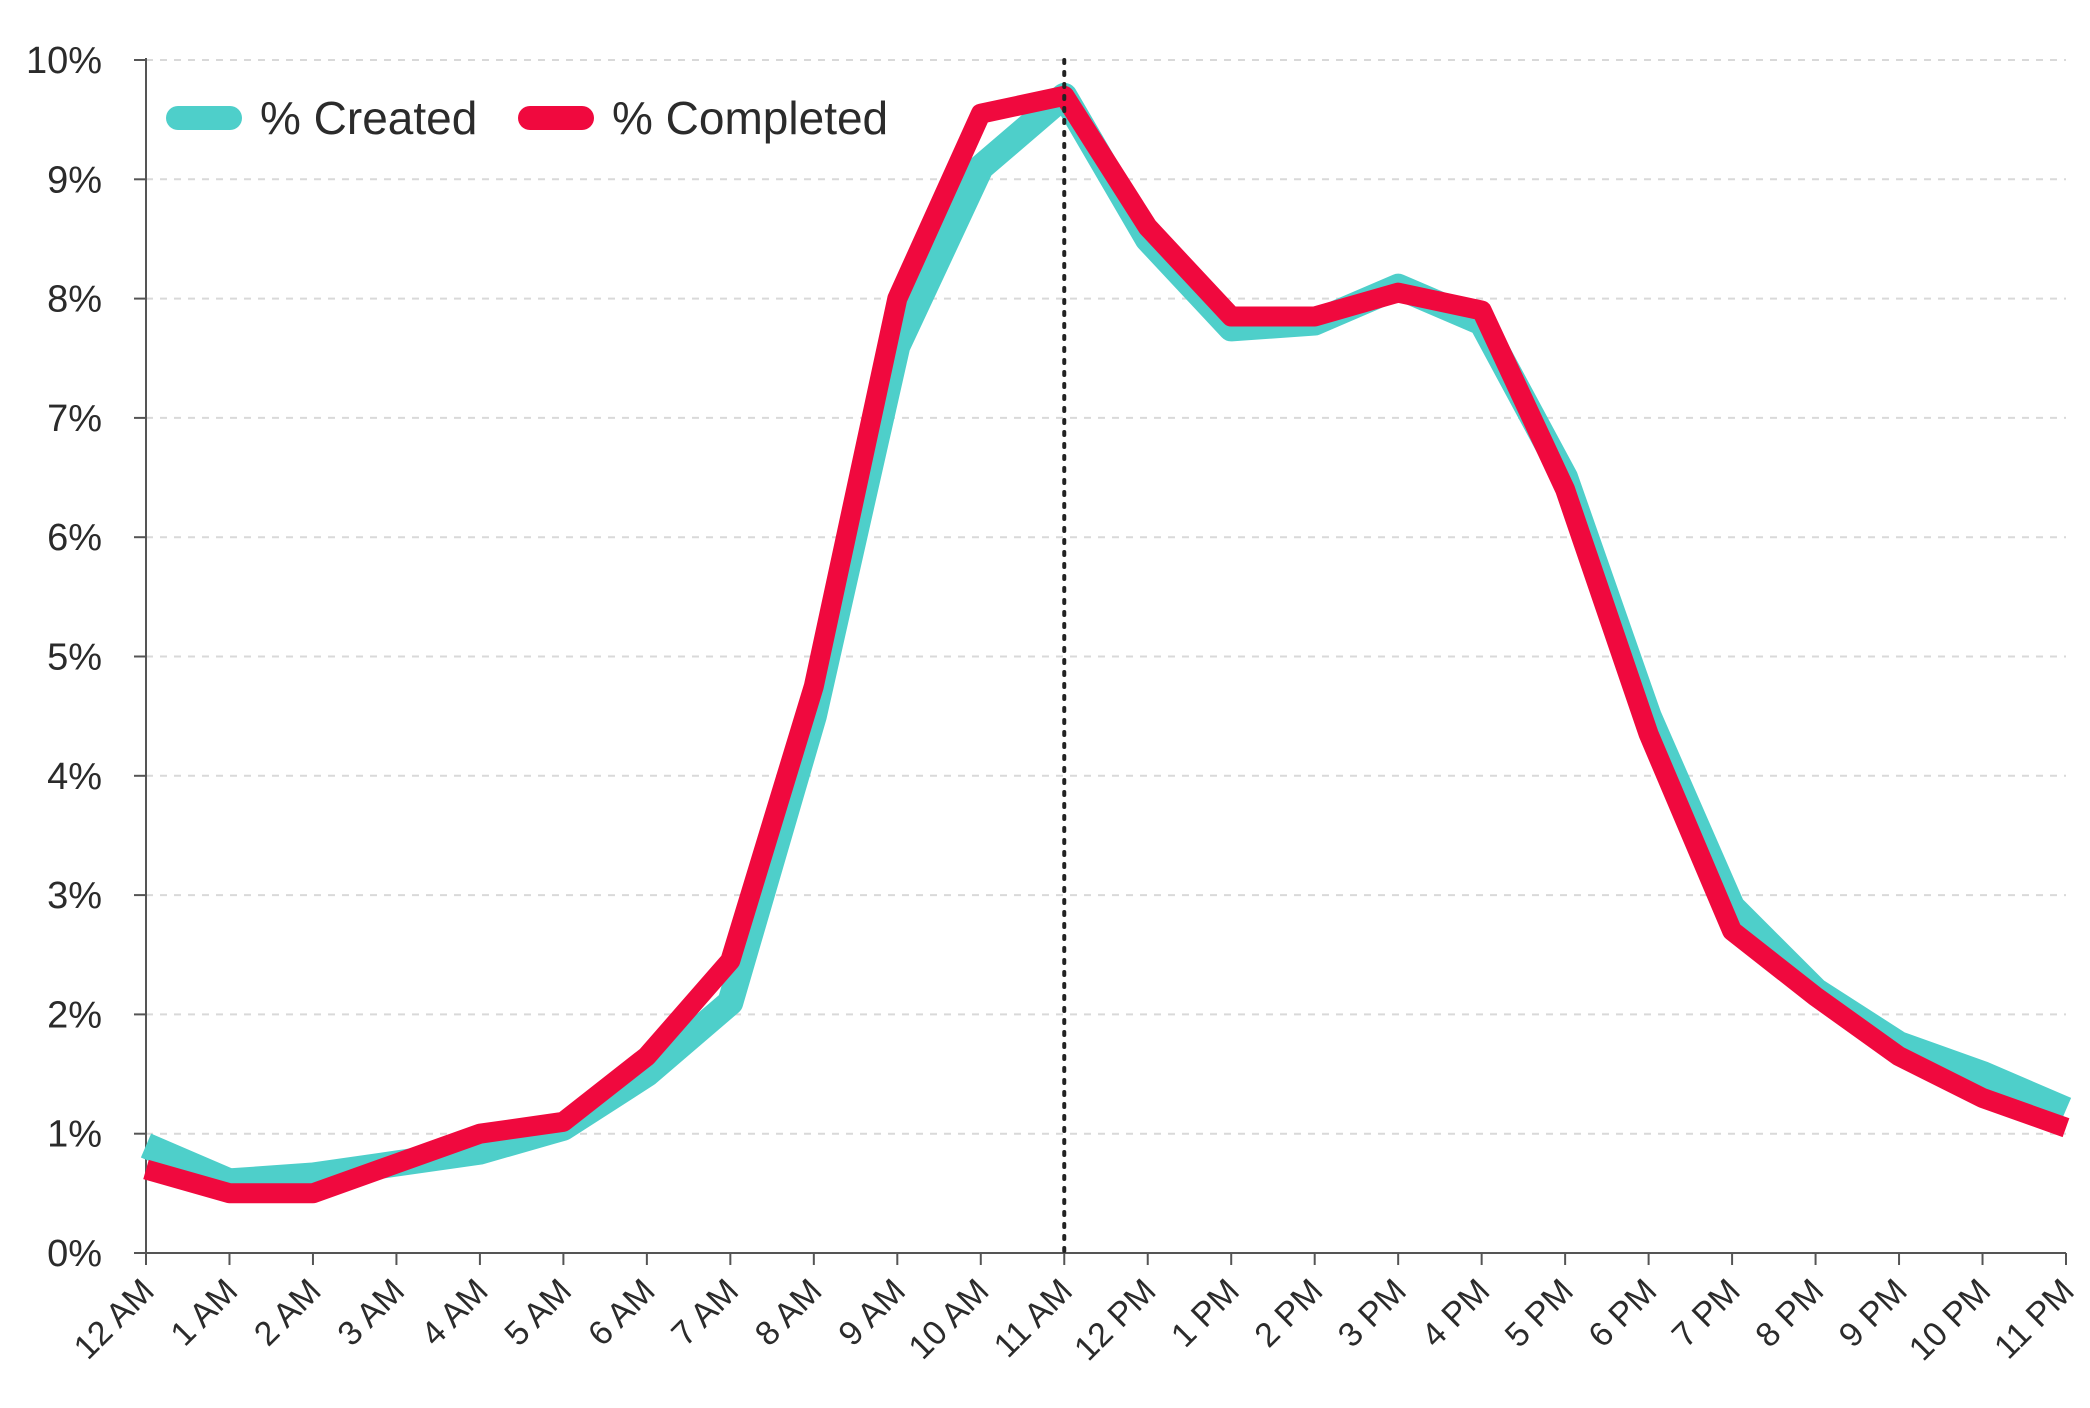 The image size is (2090, 1408). What do you see at coordinates (527, 118) in the screenshot?
I see `legend: % Created % Completed` at bounding box center [527, 118].